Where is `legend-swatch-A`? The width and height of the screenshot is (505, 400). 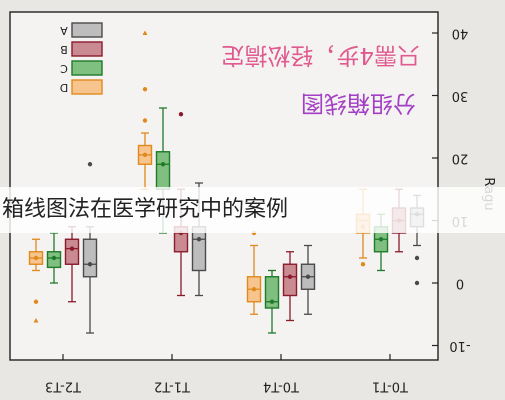 legend-swatch-A is located at coordinates (87, 30).